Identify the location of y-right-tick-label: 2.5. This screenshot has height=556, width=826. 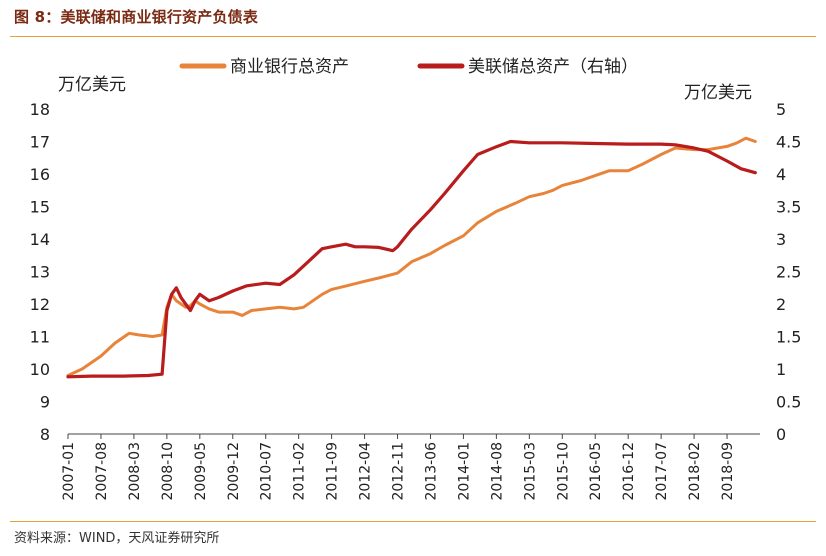
(788, 272).